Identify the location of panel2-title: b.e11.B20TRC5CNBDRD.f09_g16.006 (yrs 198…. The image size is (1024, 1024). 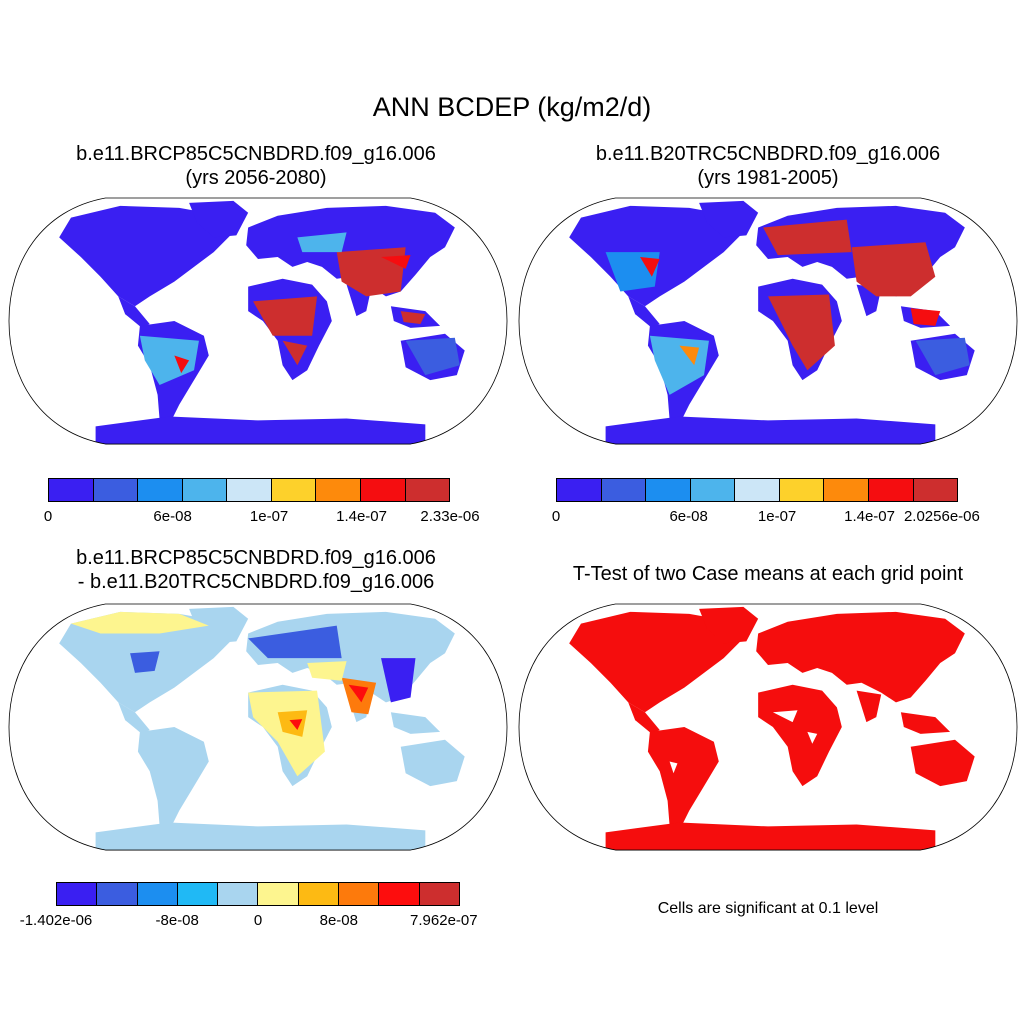
(768, 166).